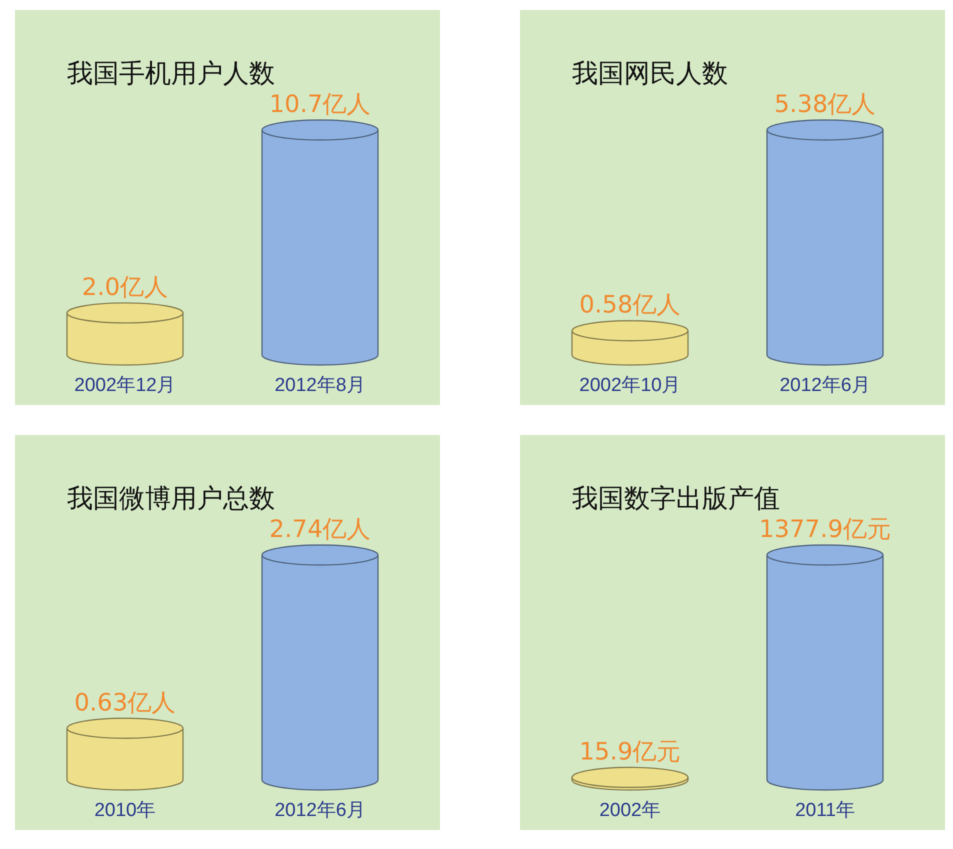 This screenshot has height=849, width=953. Describe the element at coordinates (825, 529) in the screenshot. I see `data-label: 1377.9亿元` at that location.